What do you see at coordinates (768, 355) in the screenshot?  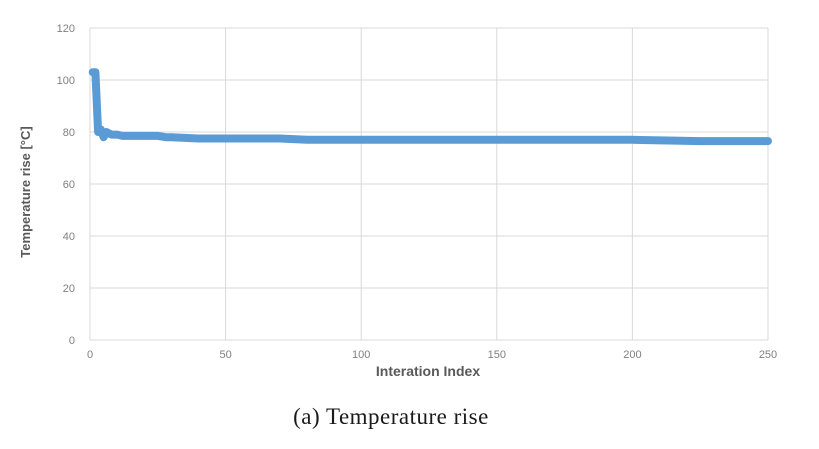 I see `x-tick-label: 250` at bounding box center [768, 355].